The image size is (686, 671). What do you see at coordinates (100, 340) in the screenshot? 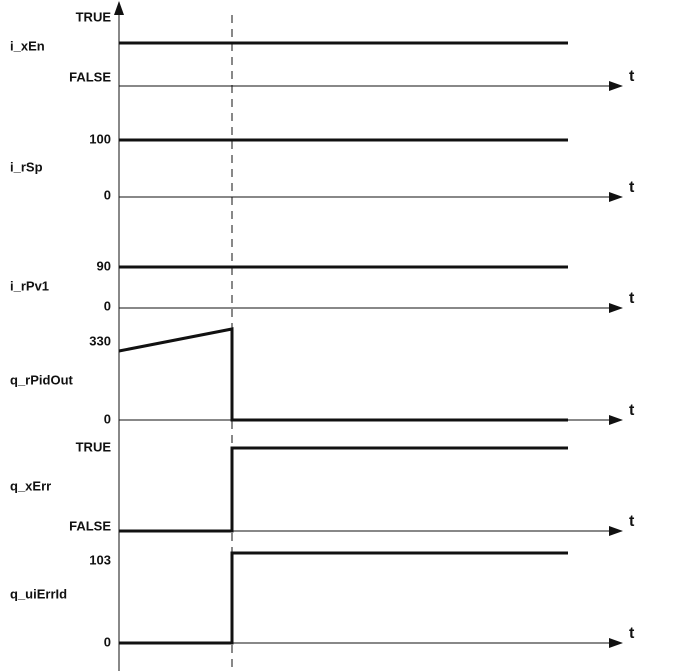
I see `high-label: 330` at bounding box center [100, 340].